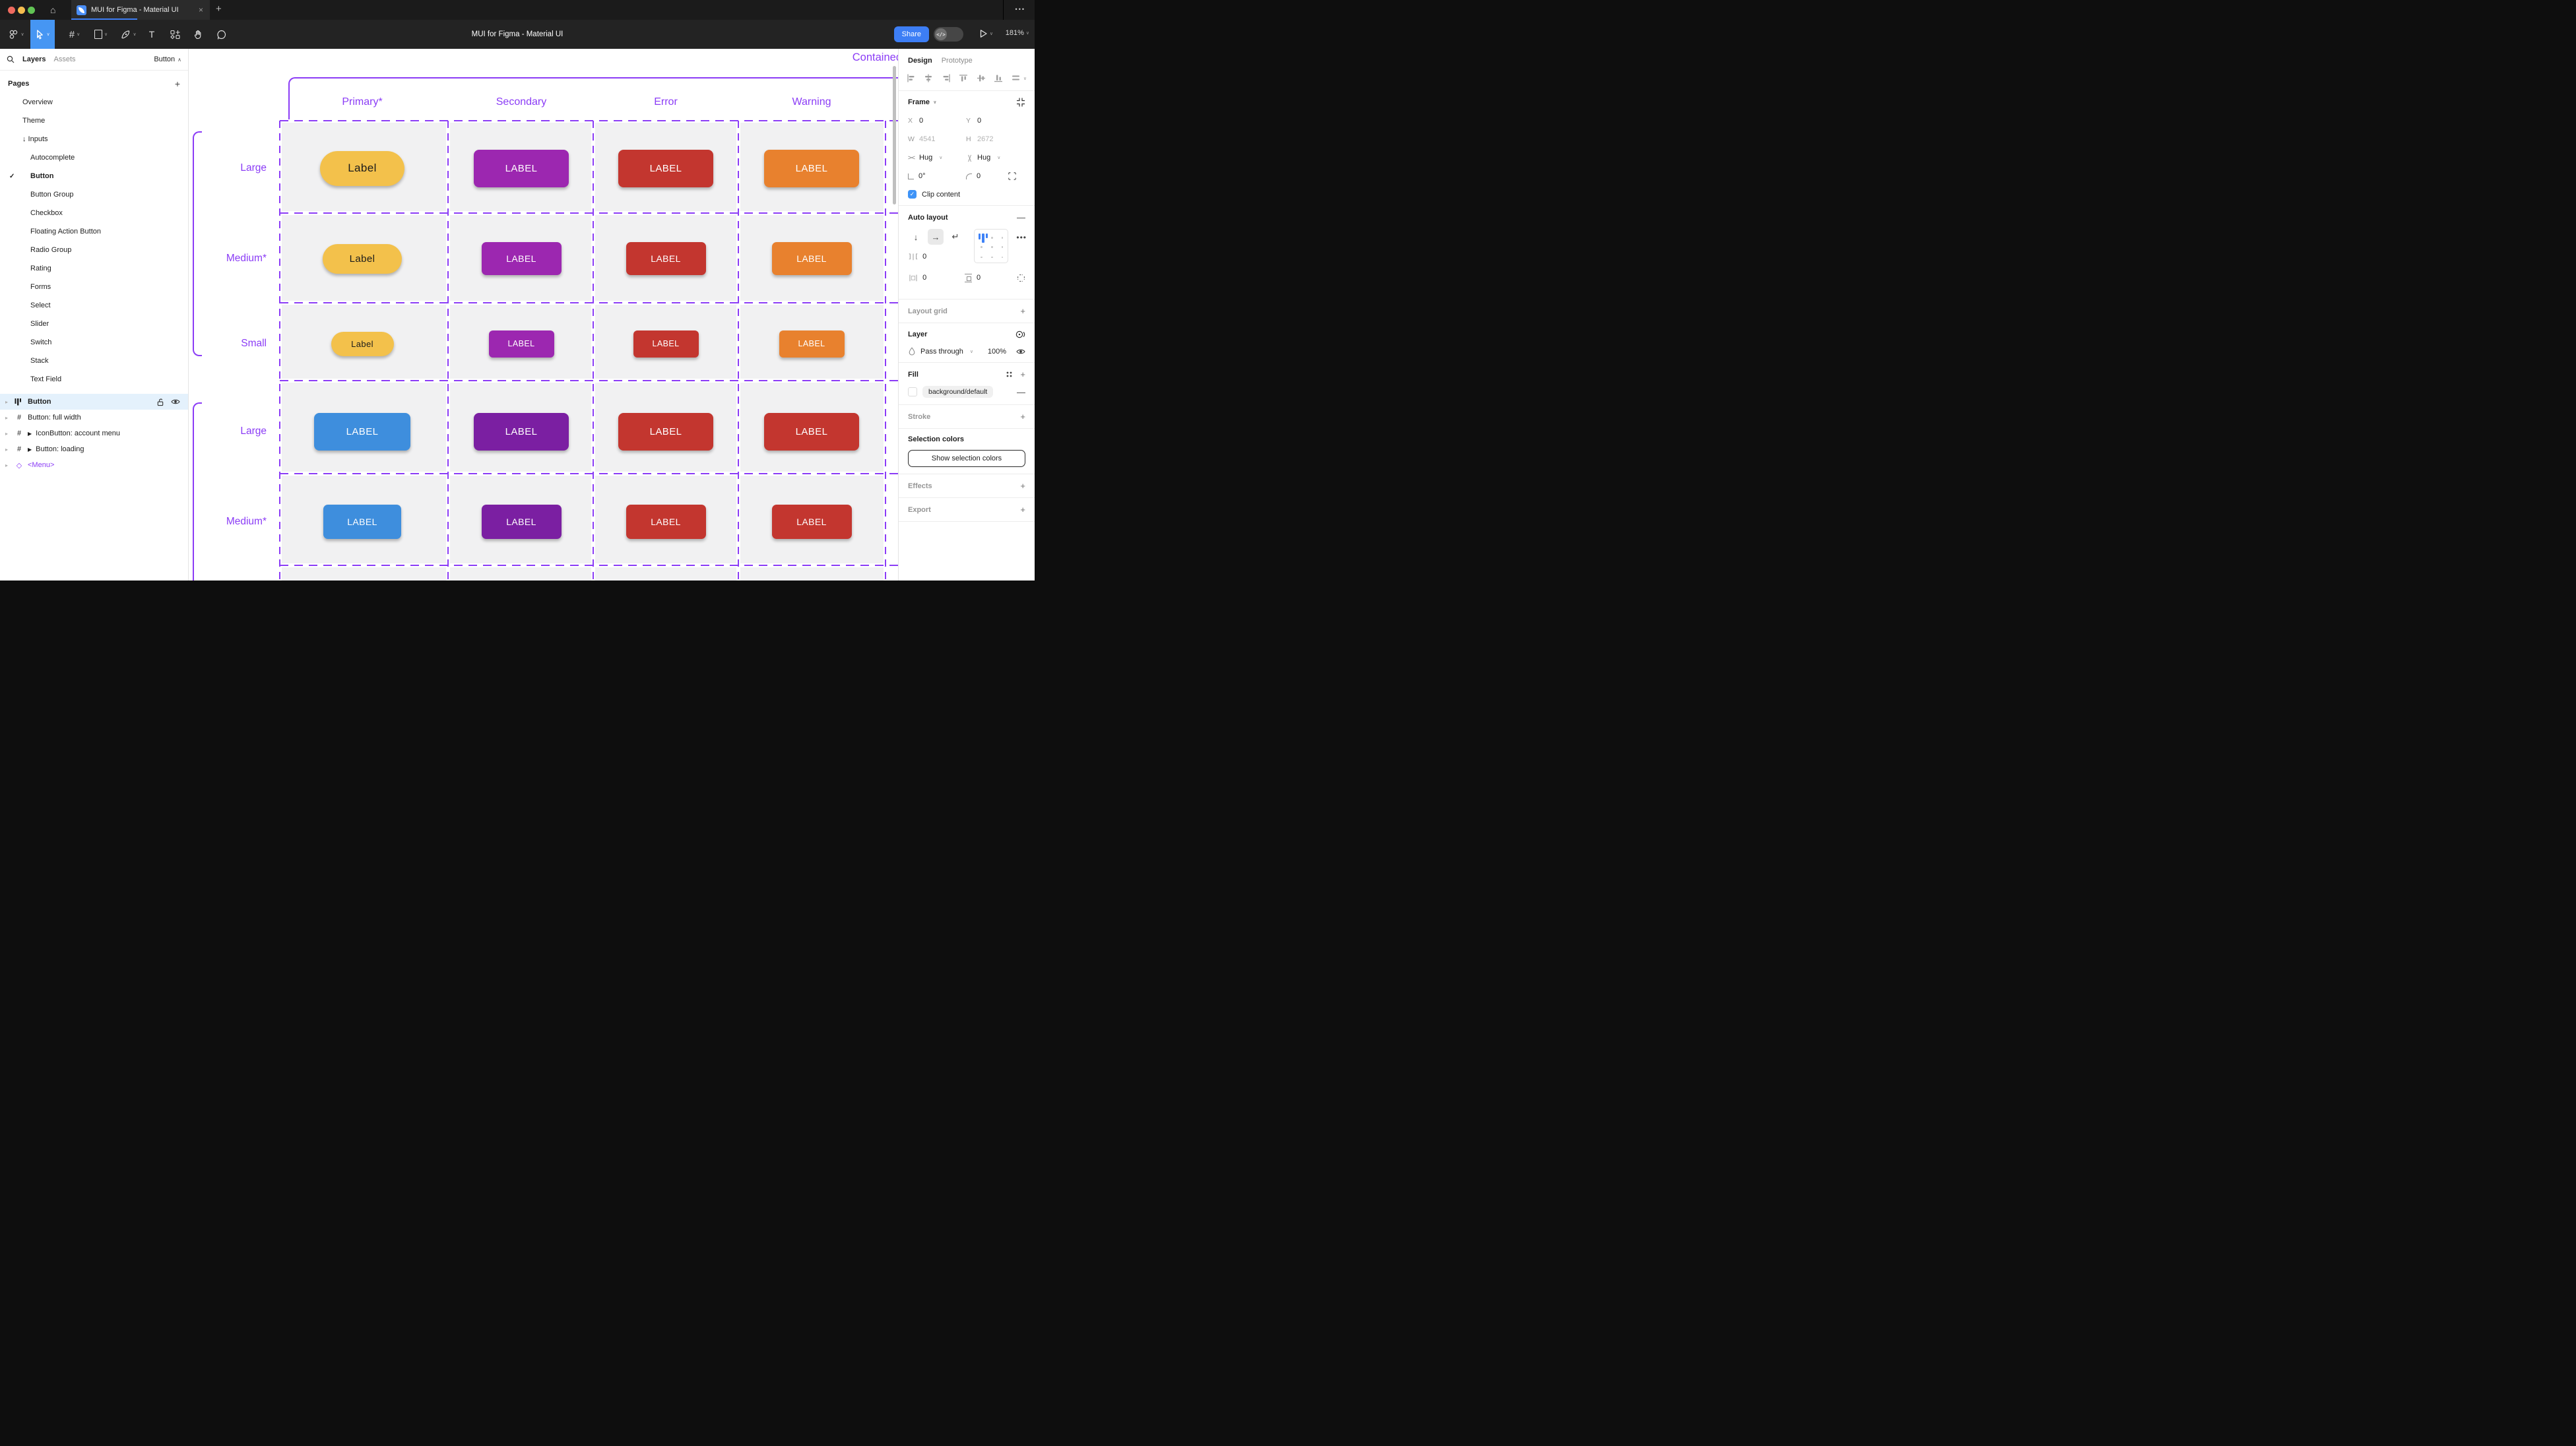 The width and height of the screenshot is (2576, 1446). What do you see at coordinates (1019, 78) in the screenshot?
I see `distribute-menu: ∨` at bounding box center [1019, 78].